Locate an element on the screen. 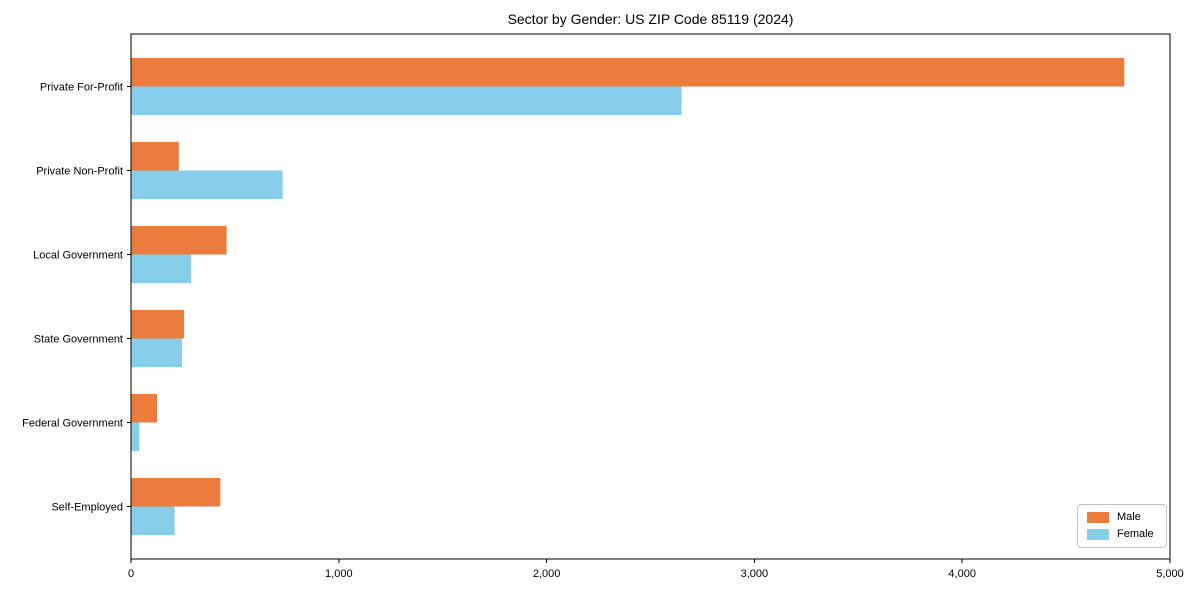 This screenshot has height=600, width=1200. legend-item-male: Male is located at coordinates (1122, 517).